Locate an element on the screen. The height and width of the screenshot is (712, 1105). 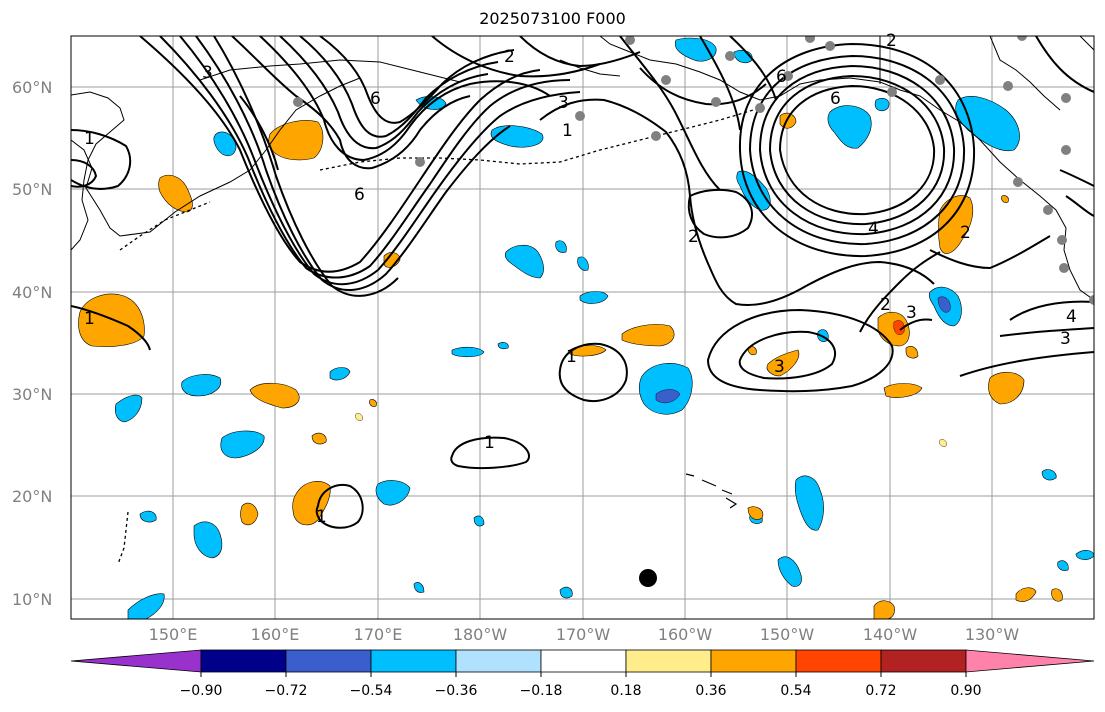
colorbar-extend-min is located at coordinates (136, 661).